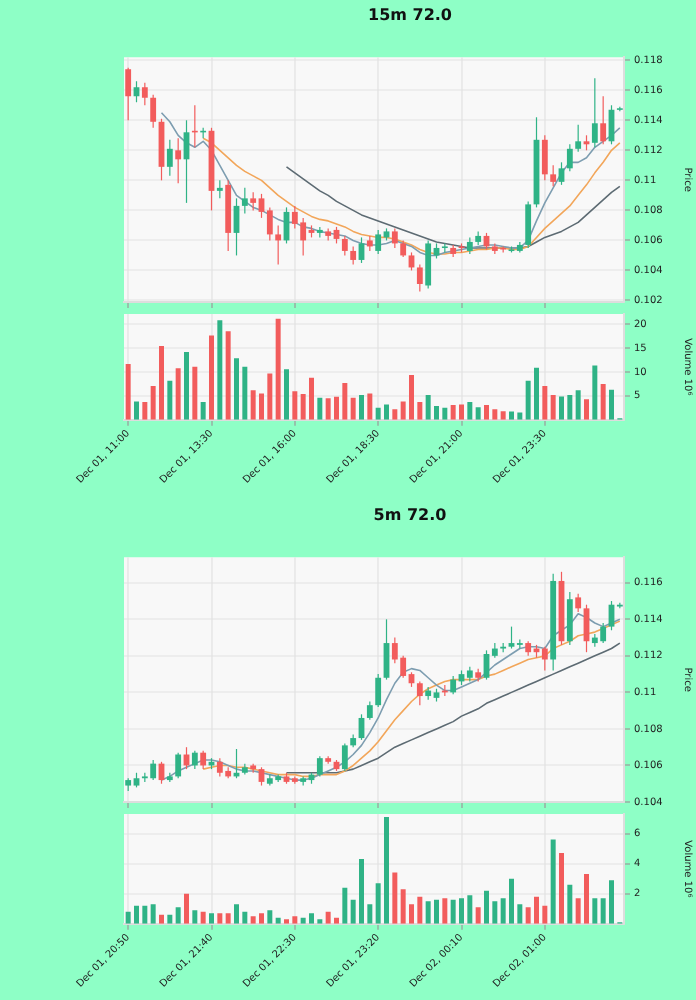  What do you see at coordinates (410, 514) in the screenshot?
I see `chart-title: 5m 72.0` at bounding box center [410, 514].